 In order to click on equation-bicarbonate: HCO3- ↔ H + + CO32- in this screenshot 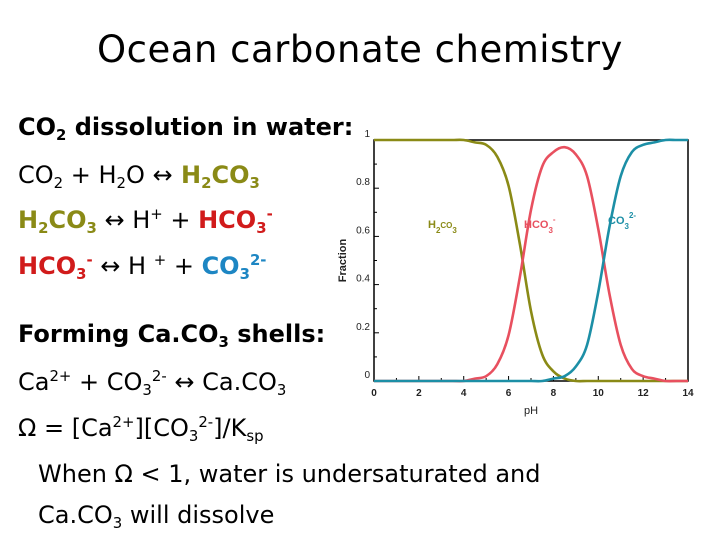, I will do `click(142, 267)`.